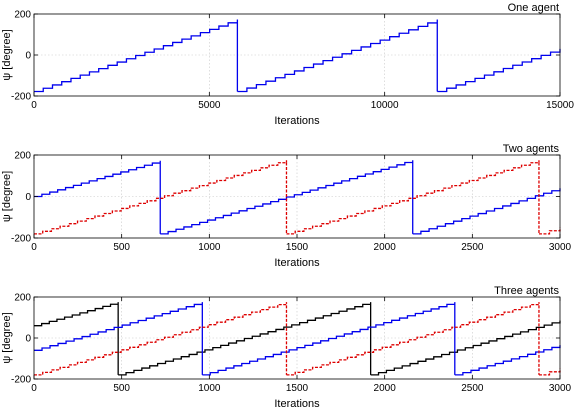 The image size is (576, 414). Describe the element at coordinates (560, 105) in the screenshot. I see `x-tick-label: 15000` at that location.